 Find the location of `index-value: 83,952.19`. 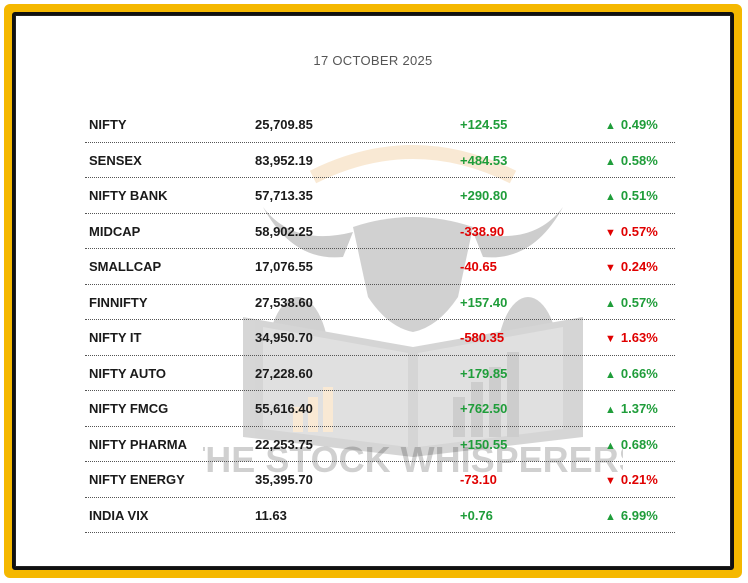

index-value: 83,952.19 is located at coordinates (284, 160).